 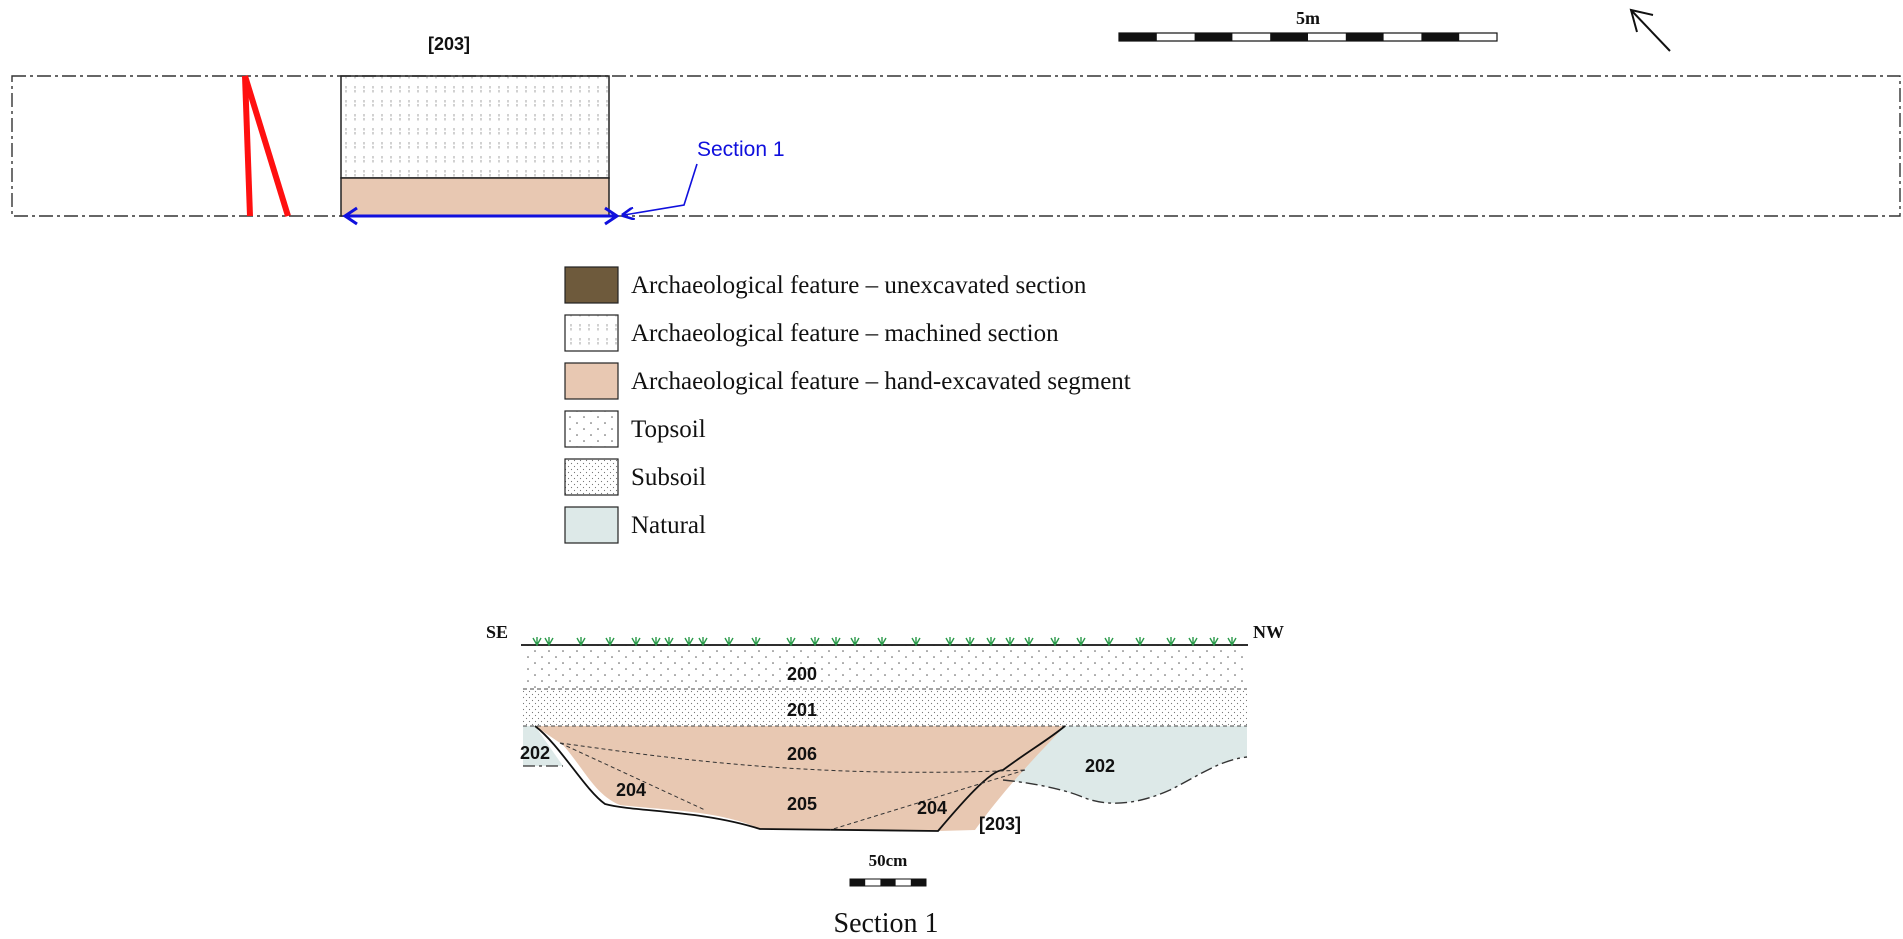 What do you see at coordinates (668, 525) in the screenshot?
I see `svg-text: Natural` at bounding box center [668, 525].